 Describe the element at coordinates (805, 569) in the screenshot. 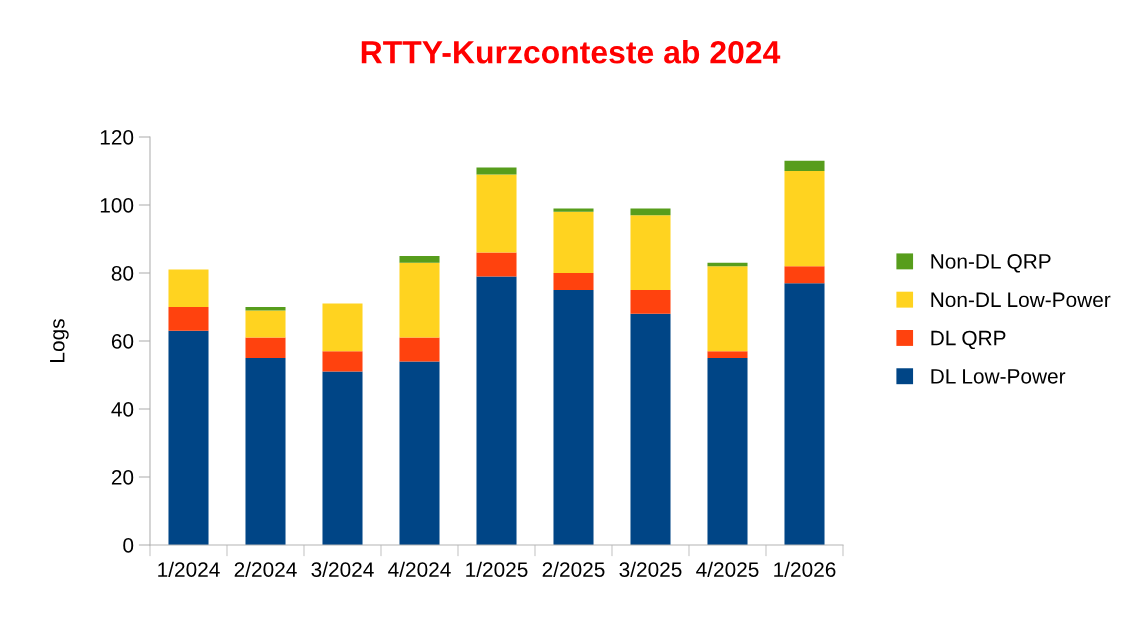

I see `x-tick-label: 1/2026` at that location.